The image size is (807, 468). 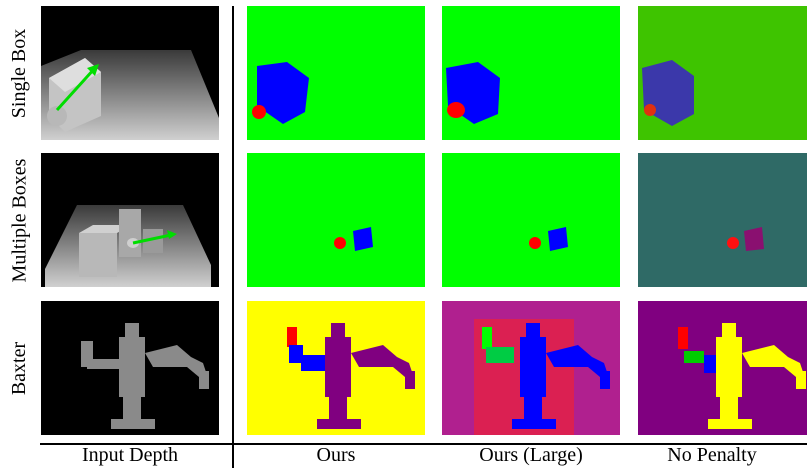 I want to click on segmentation-baxter-ours, so click(x=336, y=368).